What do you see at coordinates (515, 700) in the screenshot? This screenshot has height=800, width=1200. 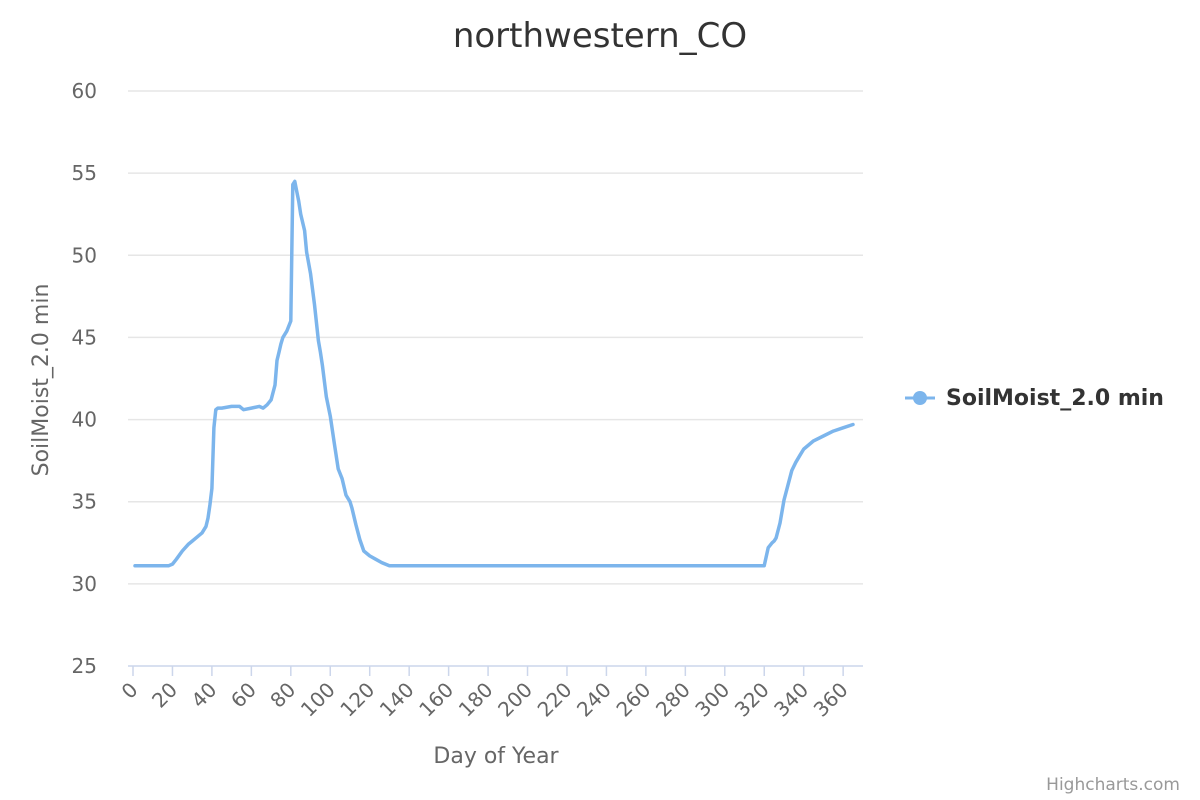 I see `x-tick-label: 200` at bounding box center [515, 700].